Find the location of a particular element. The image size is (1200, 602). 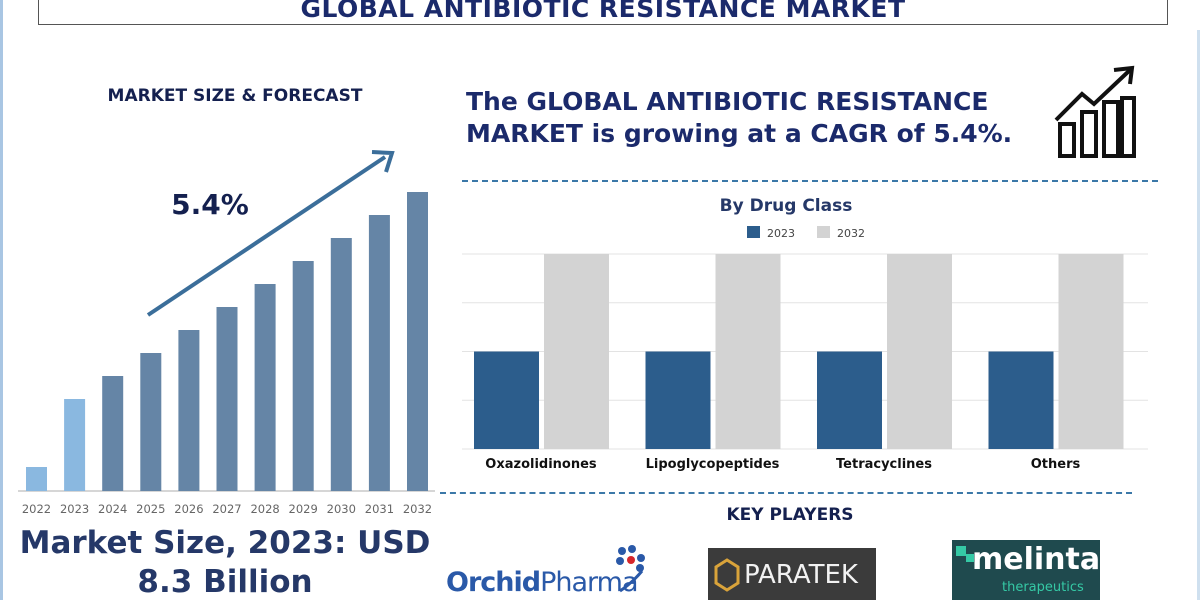

bar-Tetracyclines-2032 is located at coordinates (919, 351).